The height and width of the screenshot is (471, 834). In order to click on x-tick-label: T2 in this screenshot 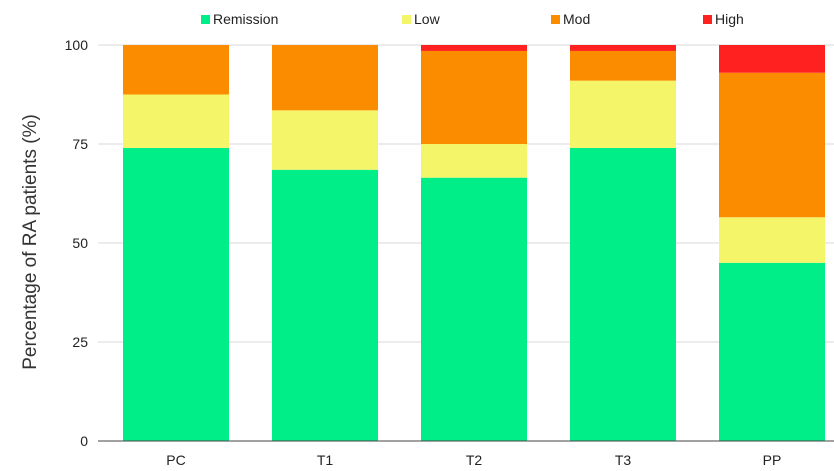, I will do `click(474, 460)`.